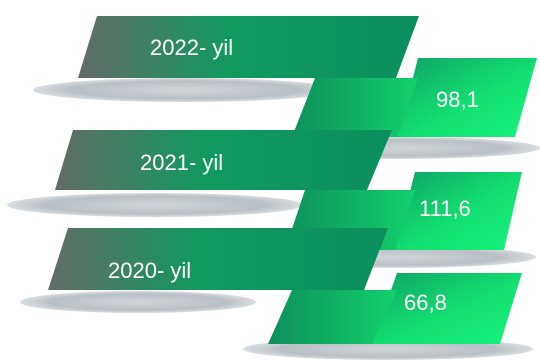 This screenshot has width=540, height=363. I want to click on category-band-2021, so click(223, 160).